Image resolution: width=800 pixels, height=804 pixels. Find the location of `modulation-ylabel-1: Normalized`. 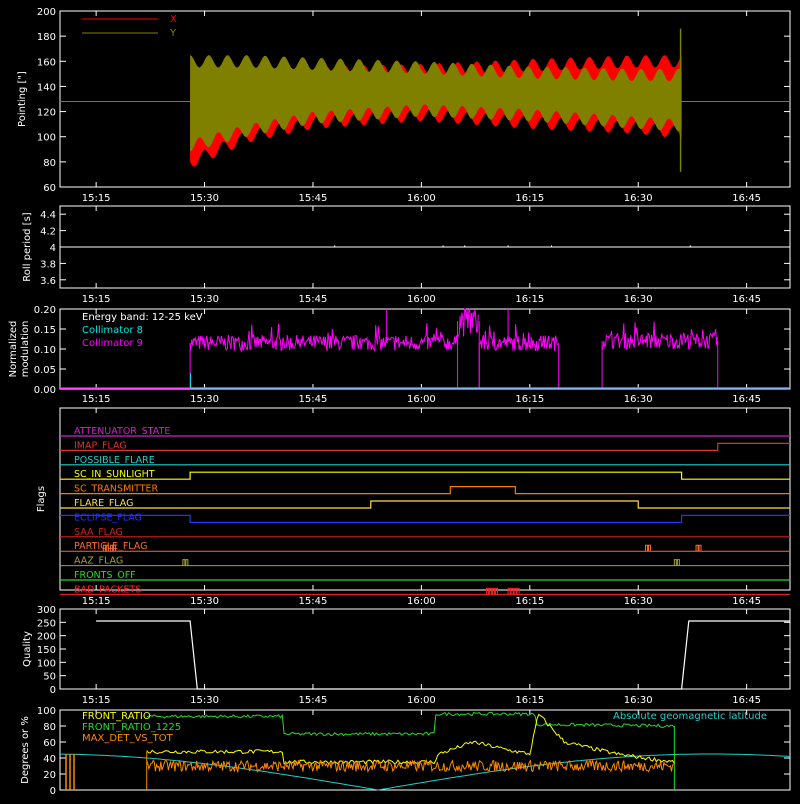

modulation-ylabel-1: Normalized is located at coordinates (13, 349).